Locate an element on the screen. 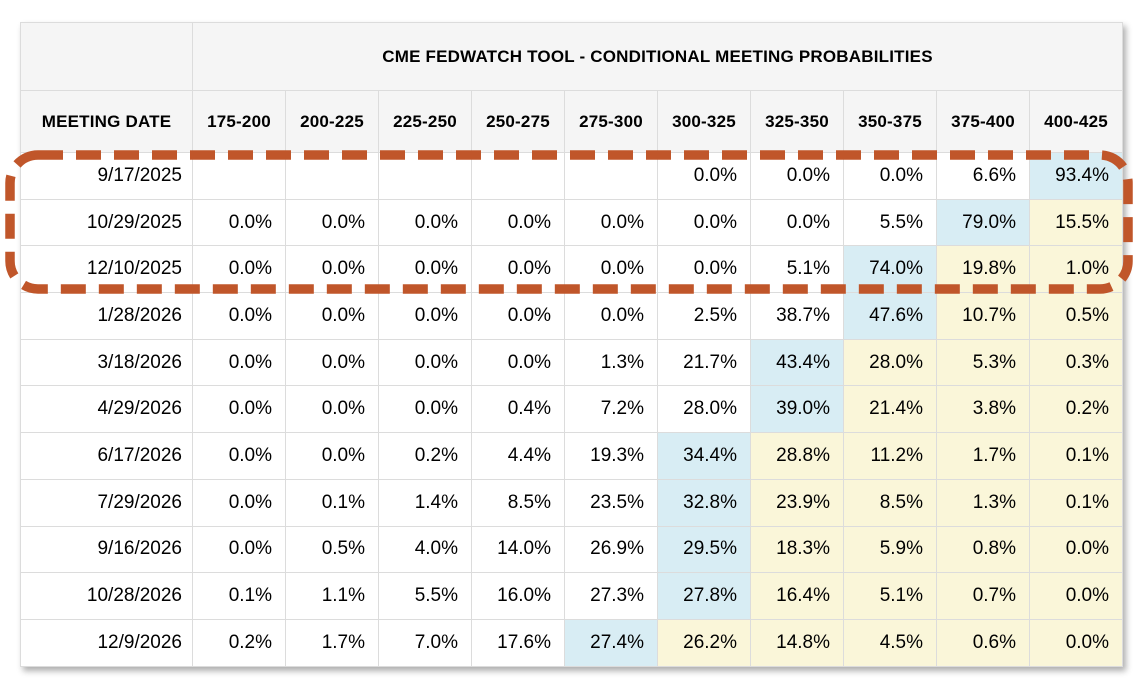 Image resolution: width=1145 pixels, height=695 pixels. rate-range-header: 400-425 is located at coordinates (1076, 121).